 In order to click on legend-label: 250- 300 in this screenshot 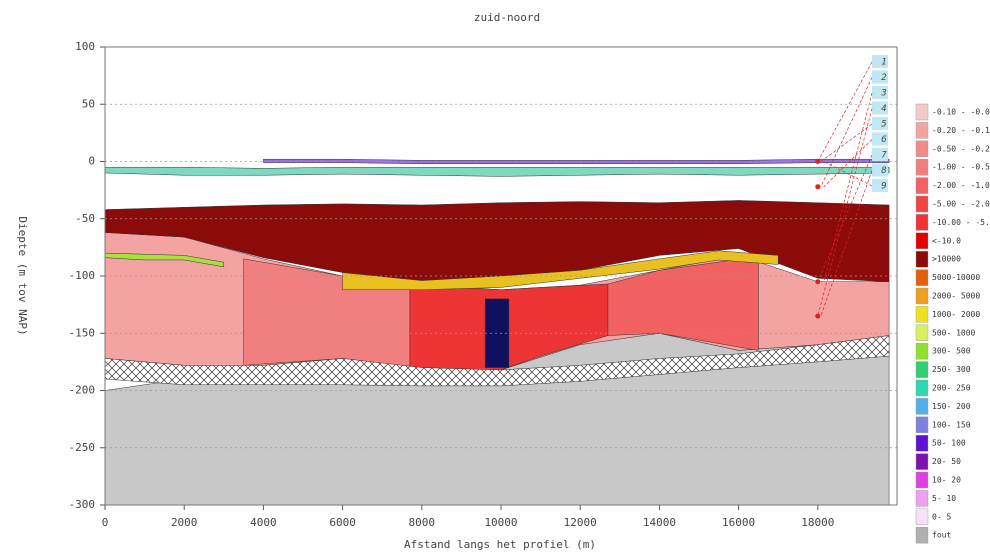, I will do `click(951, 369)`.